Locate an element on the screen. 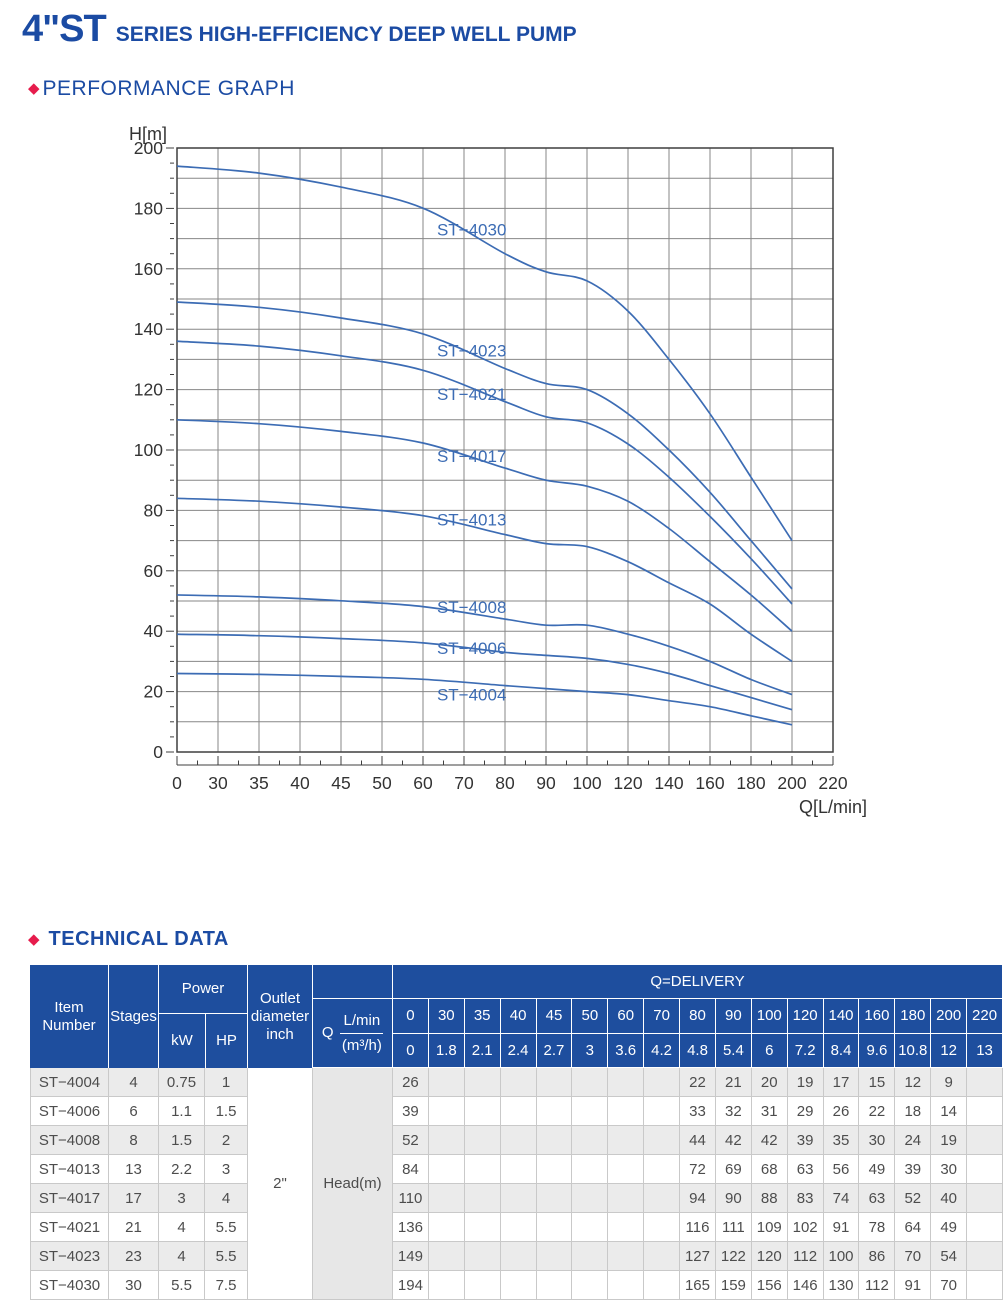 Image resolution: width=1006 pixels, height=1305 pixels. delivery-value-cell: 56 is located at coordinates (841, 1169).